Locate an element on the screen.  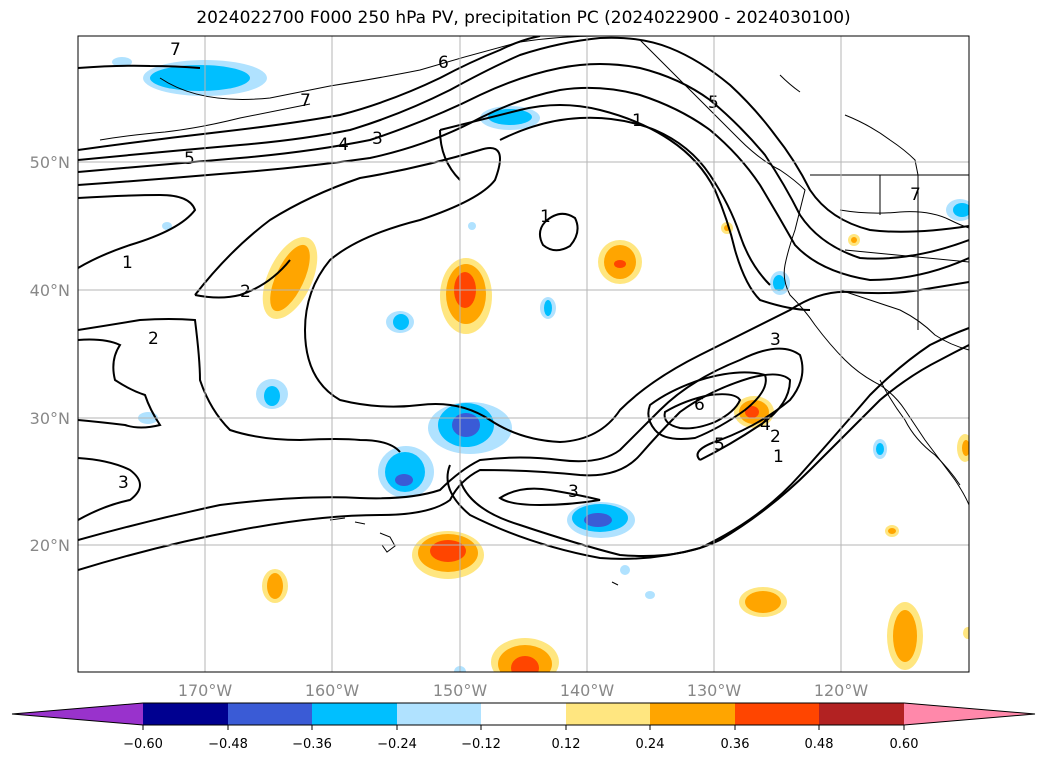
lon-label: 150°W is located at coordinates (460, 690).